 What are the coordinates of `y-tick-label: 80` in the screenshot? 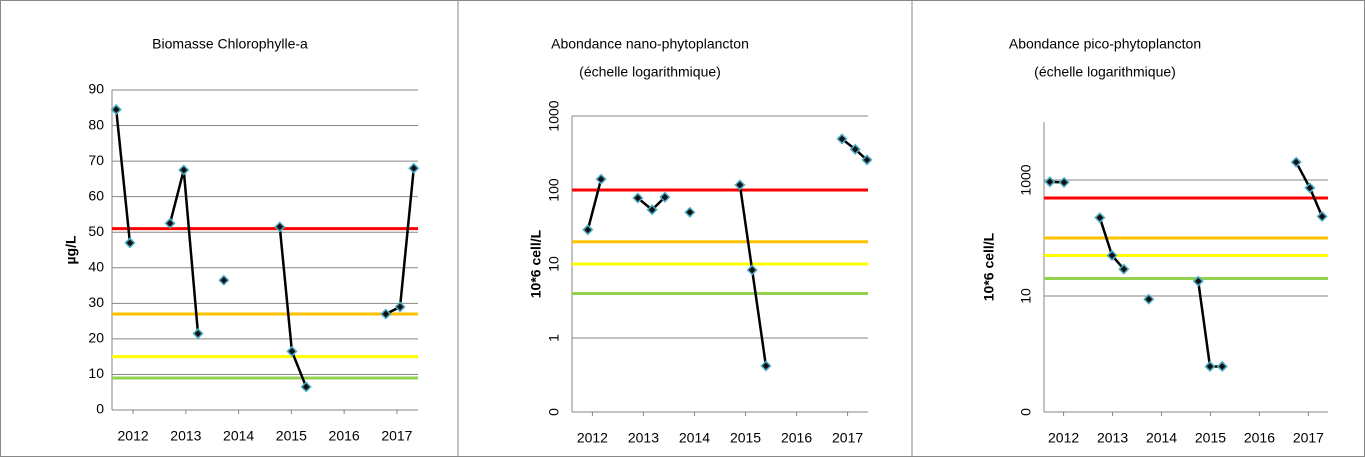 It's located at (96, 124).